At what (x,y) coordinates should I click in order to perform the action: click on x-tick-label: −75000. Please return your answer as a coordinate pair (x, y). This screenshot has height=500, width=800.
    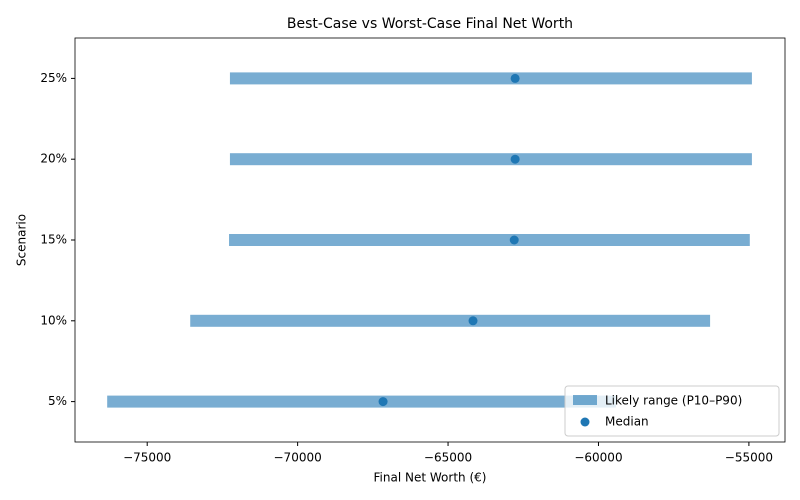
    Looking at the image, I should click on (147, 458).